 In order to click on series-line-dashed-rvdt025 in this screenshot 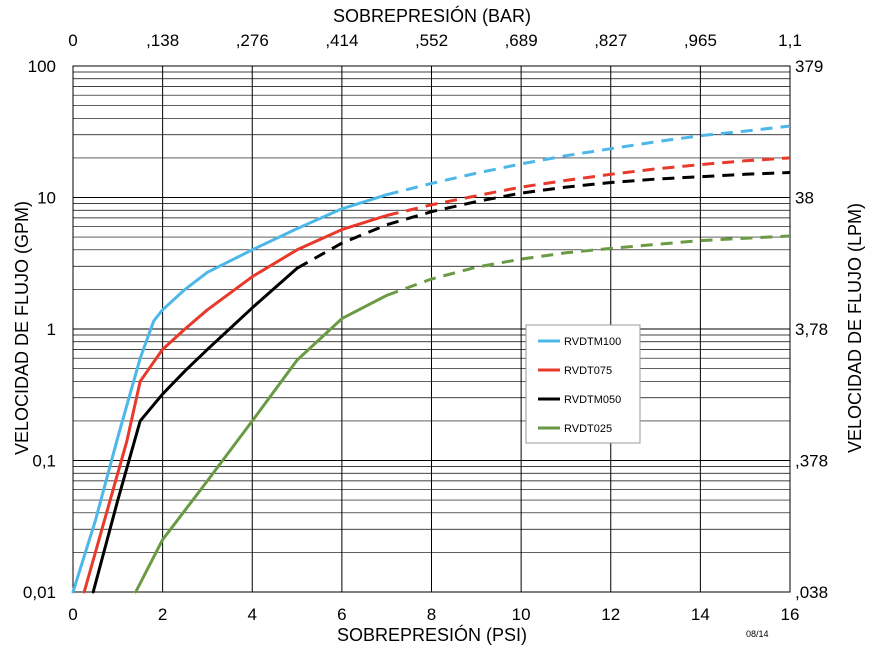, I will do `click(588, 265)`.